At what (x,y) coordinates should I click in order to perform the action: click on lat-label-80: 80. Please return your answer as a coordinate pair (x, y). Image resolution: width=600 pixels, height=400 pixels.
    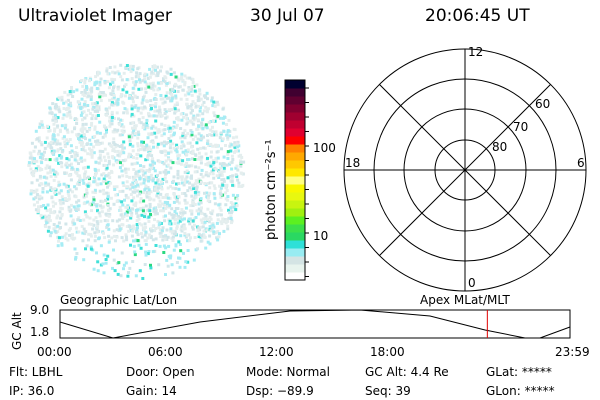
    Looking at the image, I should click on (500, 147).